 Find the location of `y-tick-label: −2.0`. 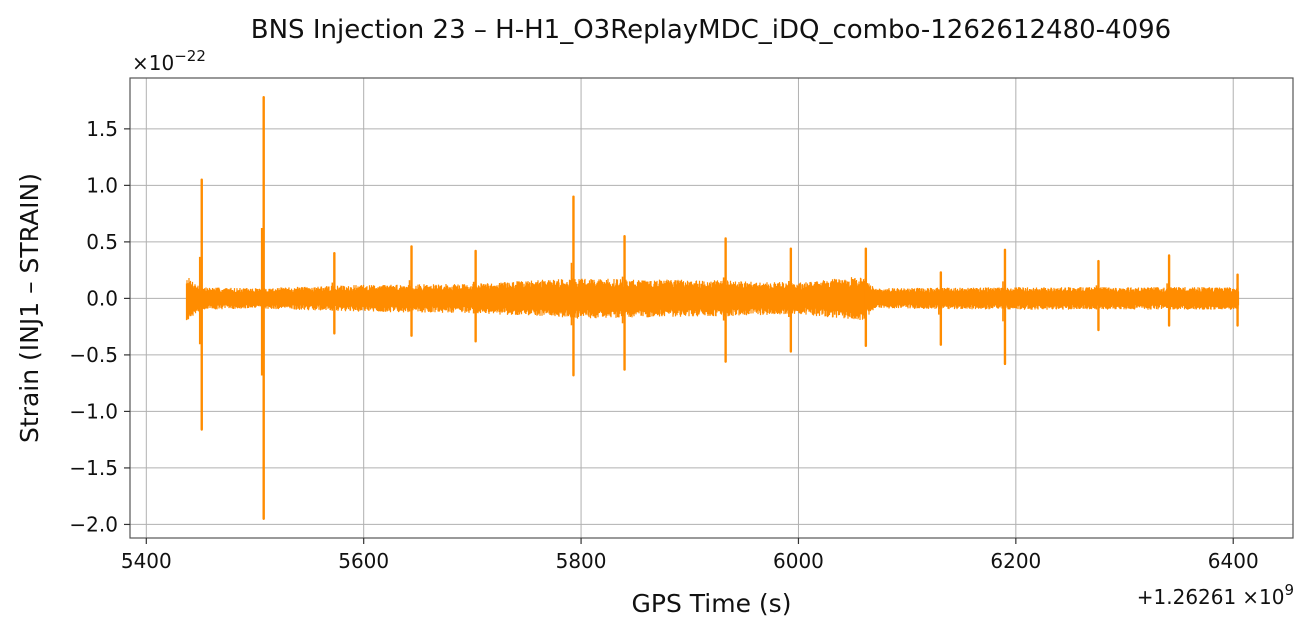

y-tick-label: −2.0 is located at coordinates (93, 524).